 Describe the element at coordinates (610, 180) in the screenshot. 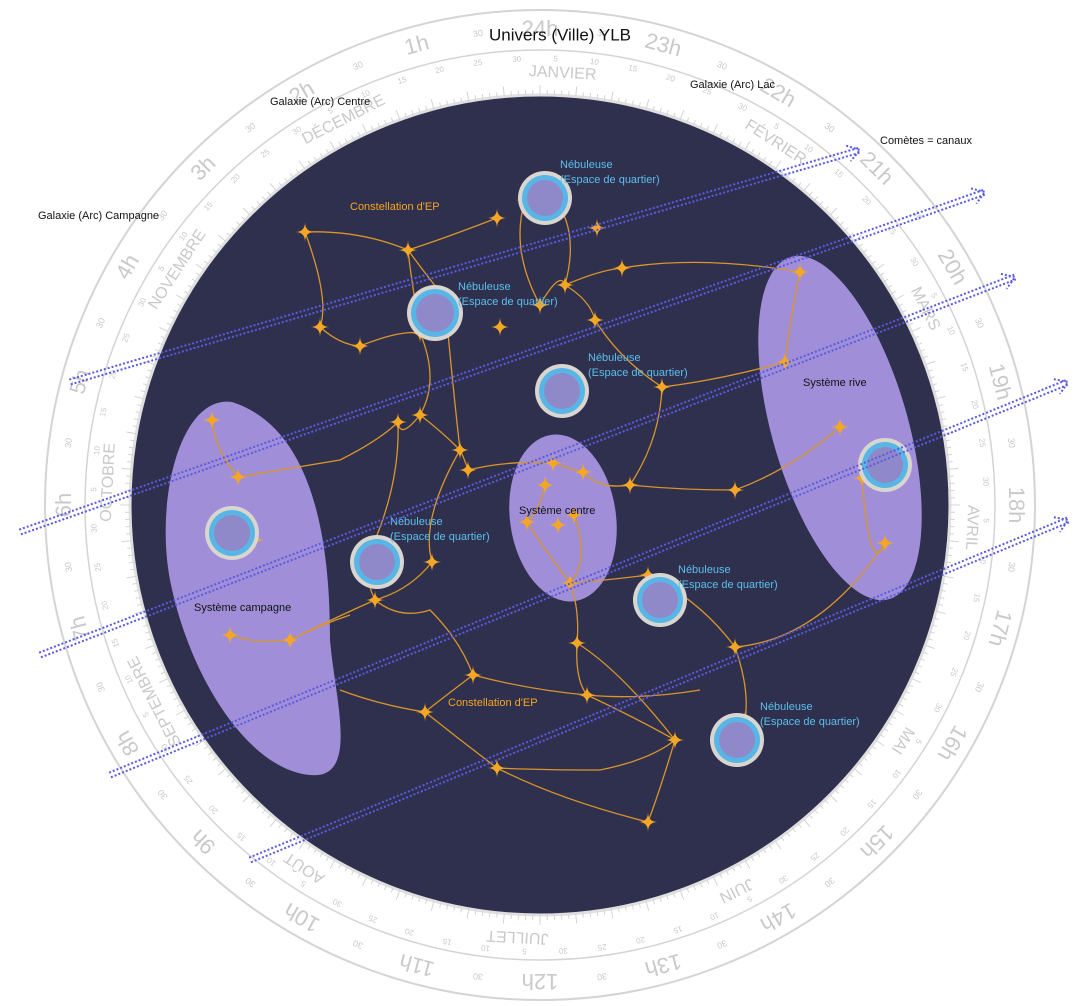

I see `nebula-label: (Espace de quartier)` at that location.